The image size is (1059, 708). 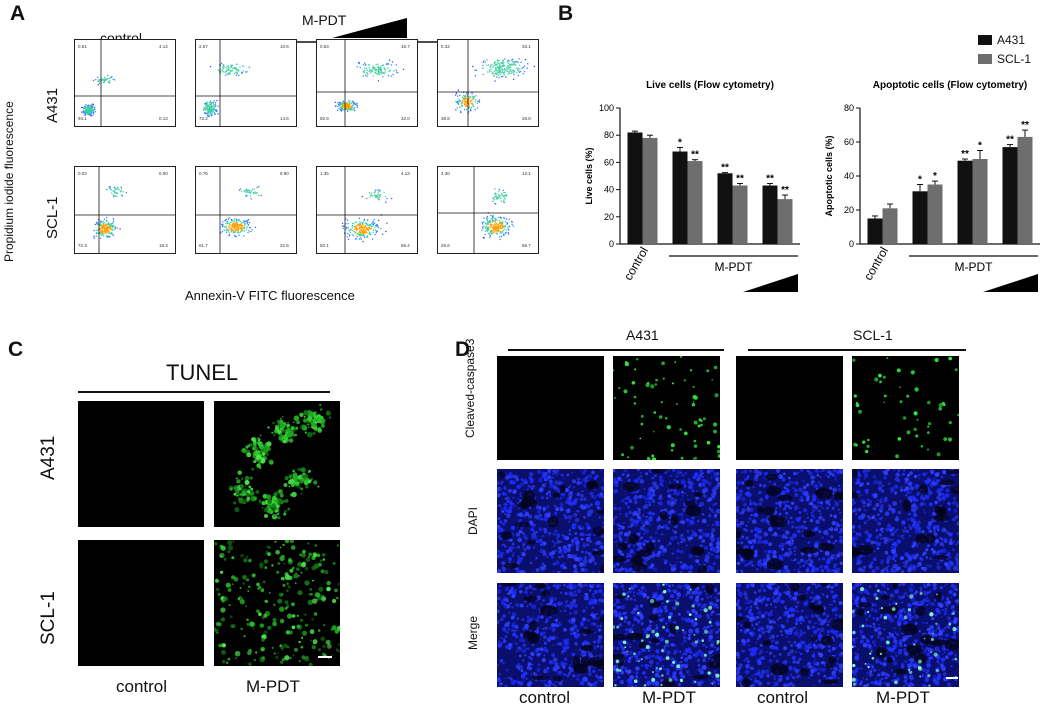 I want to click on flow-plot-8: 4.30 13.1 25.6 56.7, so click(x=488, y=210).